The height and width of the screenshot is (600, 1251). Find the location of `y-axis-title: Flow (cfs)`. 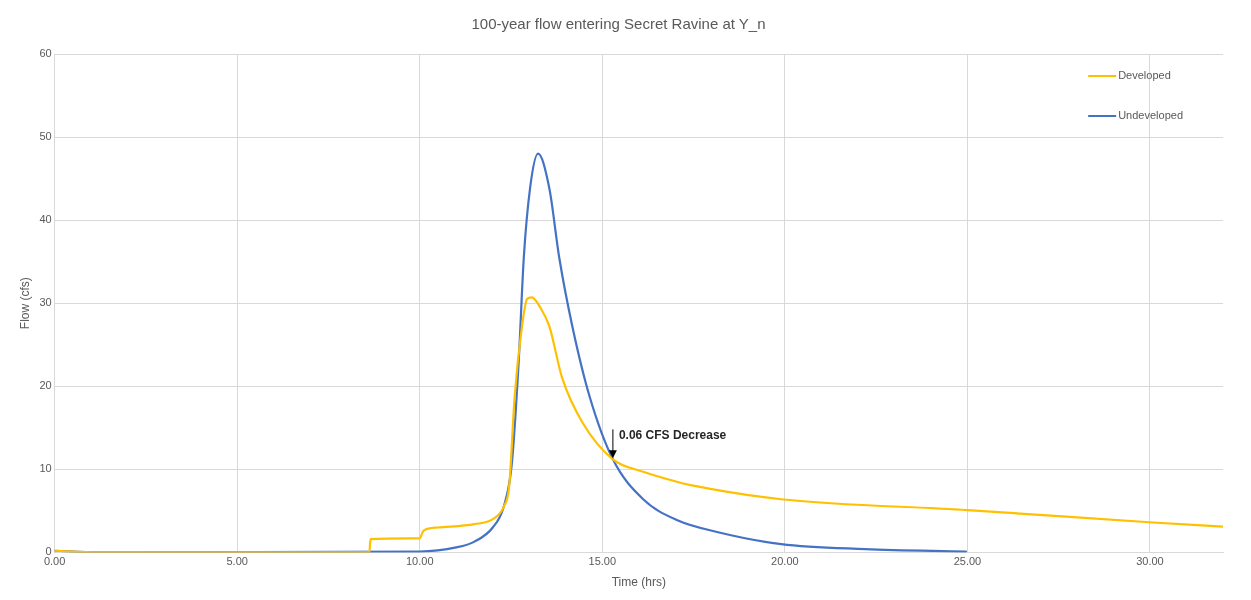

y-axis-title: Flow (cfs) is located at coordinates (24, 303).